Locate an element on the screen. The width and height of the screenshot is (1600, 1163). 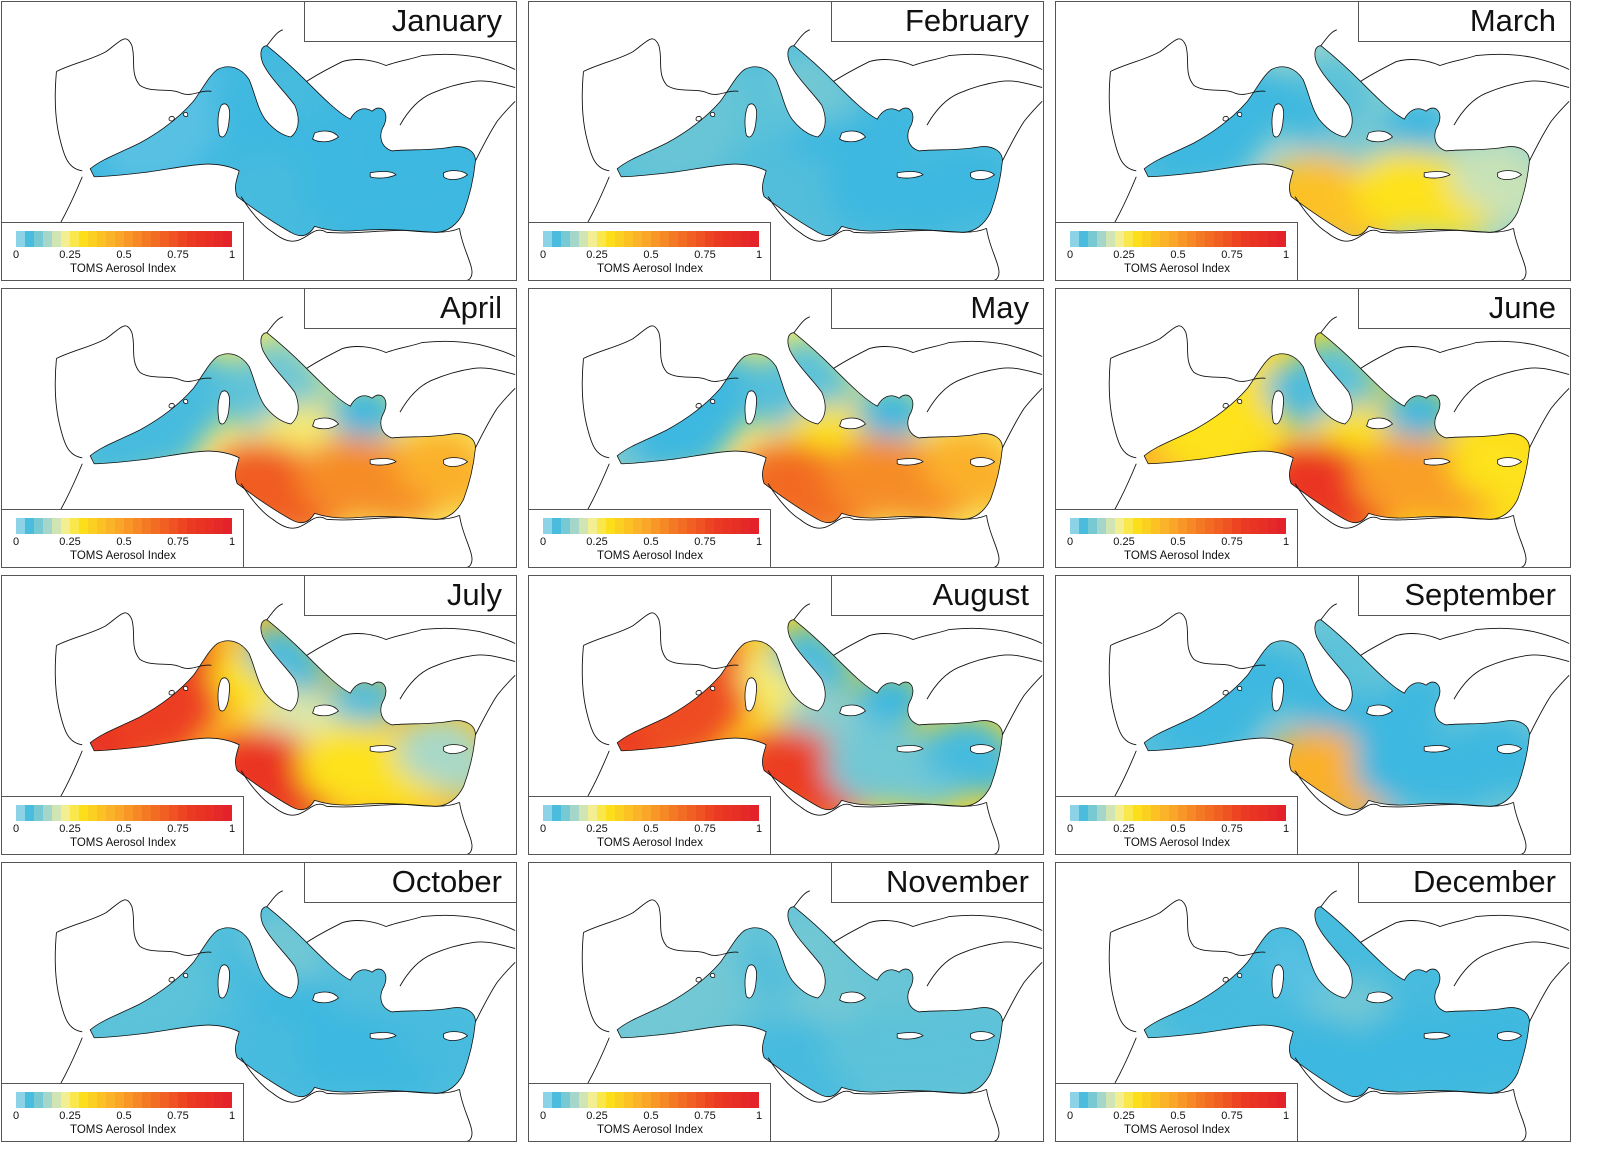
month-label-box: April is located at coordinates (410, 309).